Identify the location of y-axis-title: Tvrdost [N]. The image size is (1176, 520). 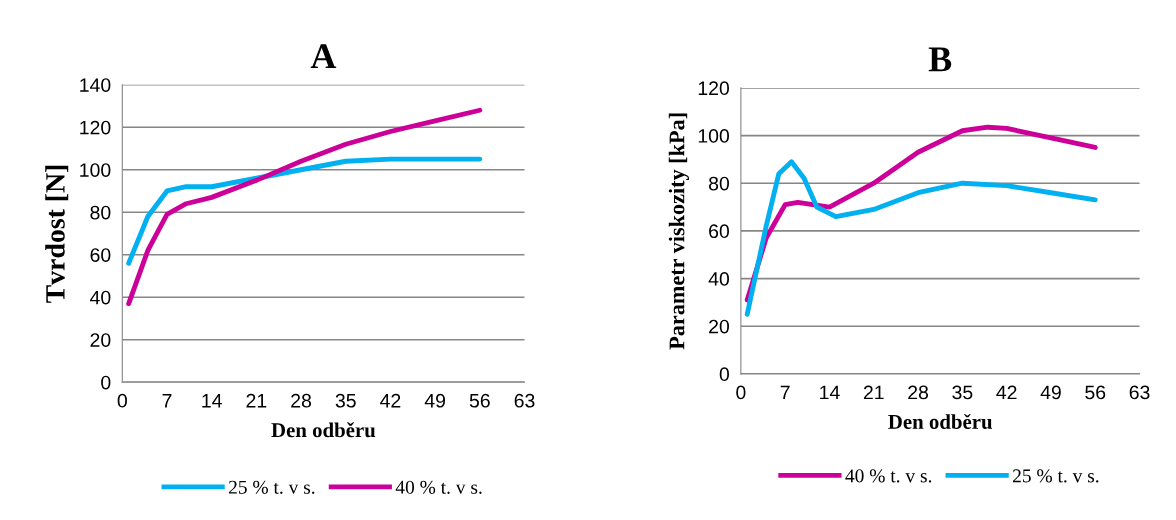
(57, 234).